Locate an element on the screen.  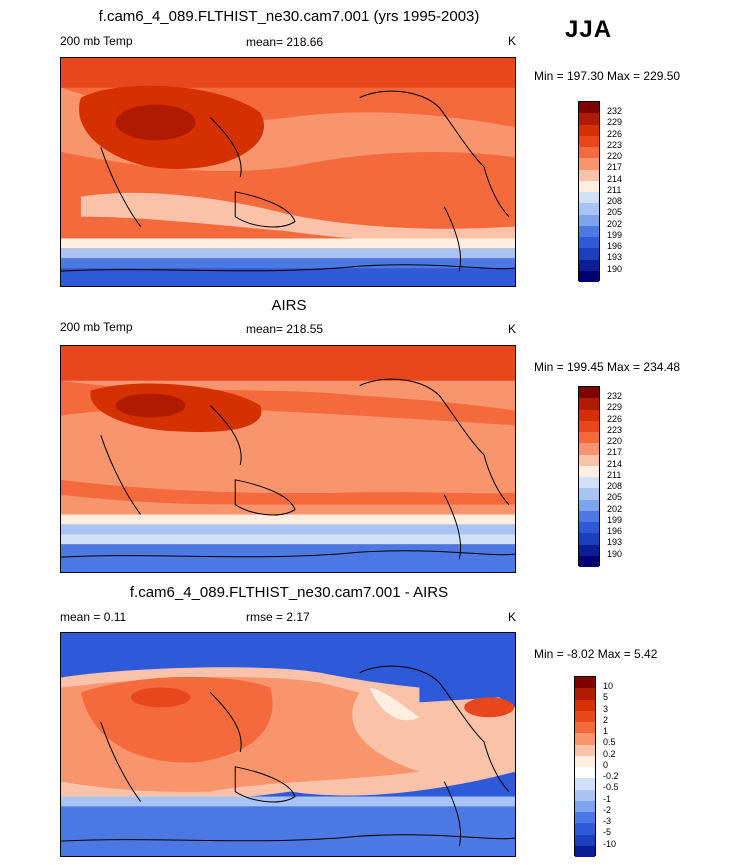
colorbar-tick: -10 is located at coordinates (610, 844).